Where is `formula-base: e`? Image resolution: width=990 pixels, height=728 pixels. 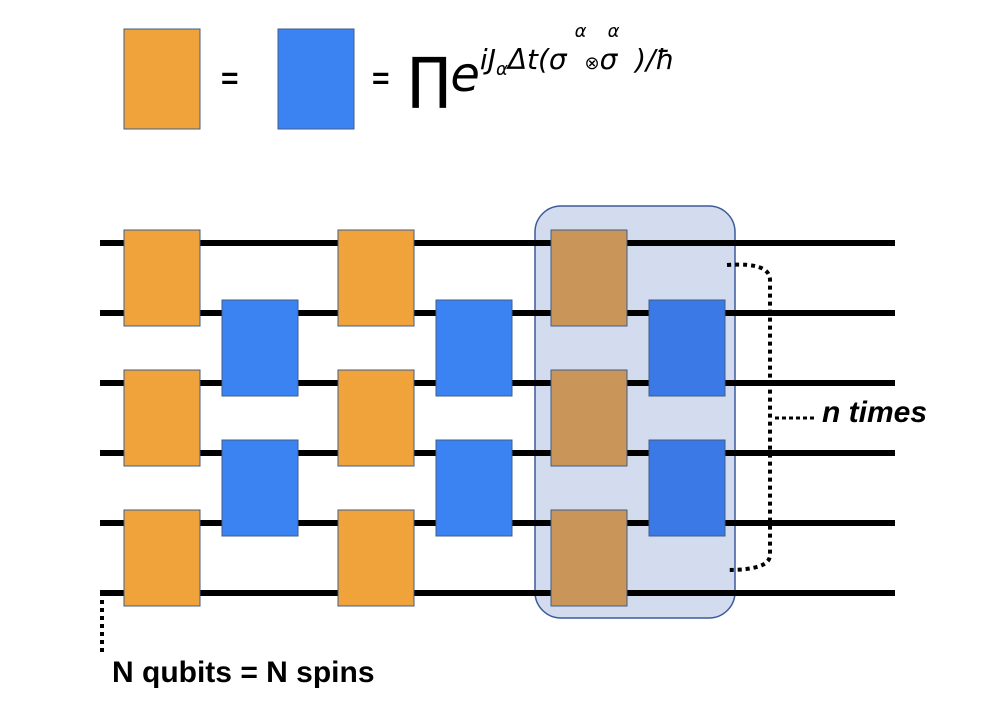
formula-base: e is located at coordinates (465, 75).